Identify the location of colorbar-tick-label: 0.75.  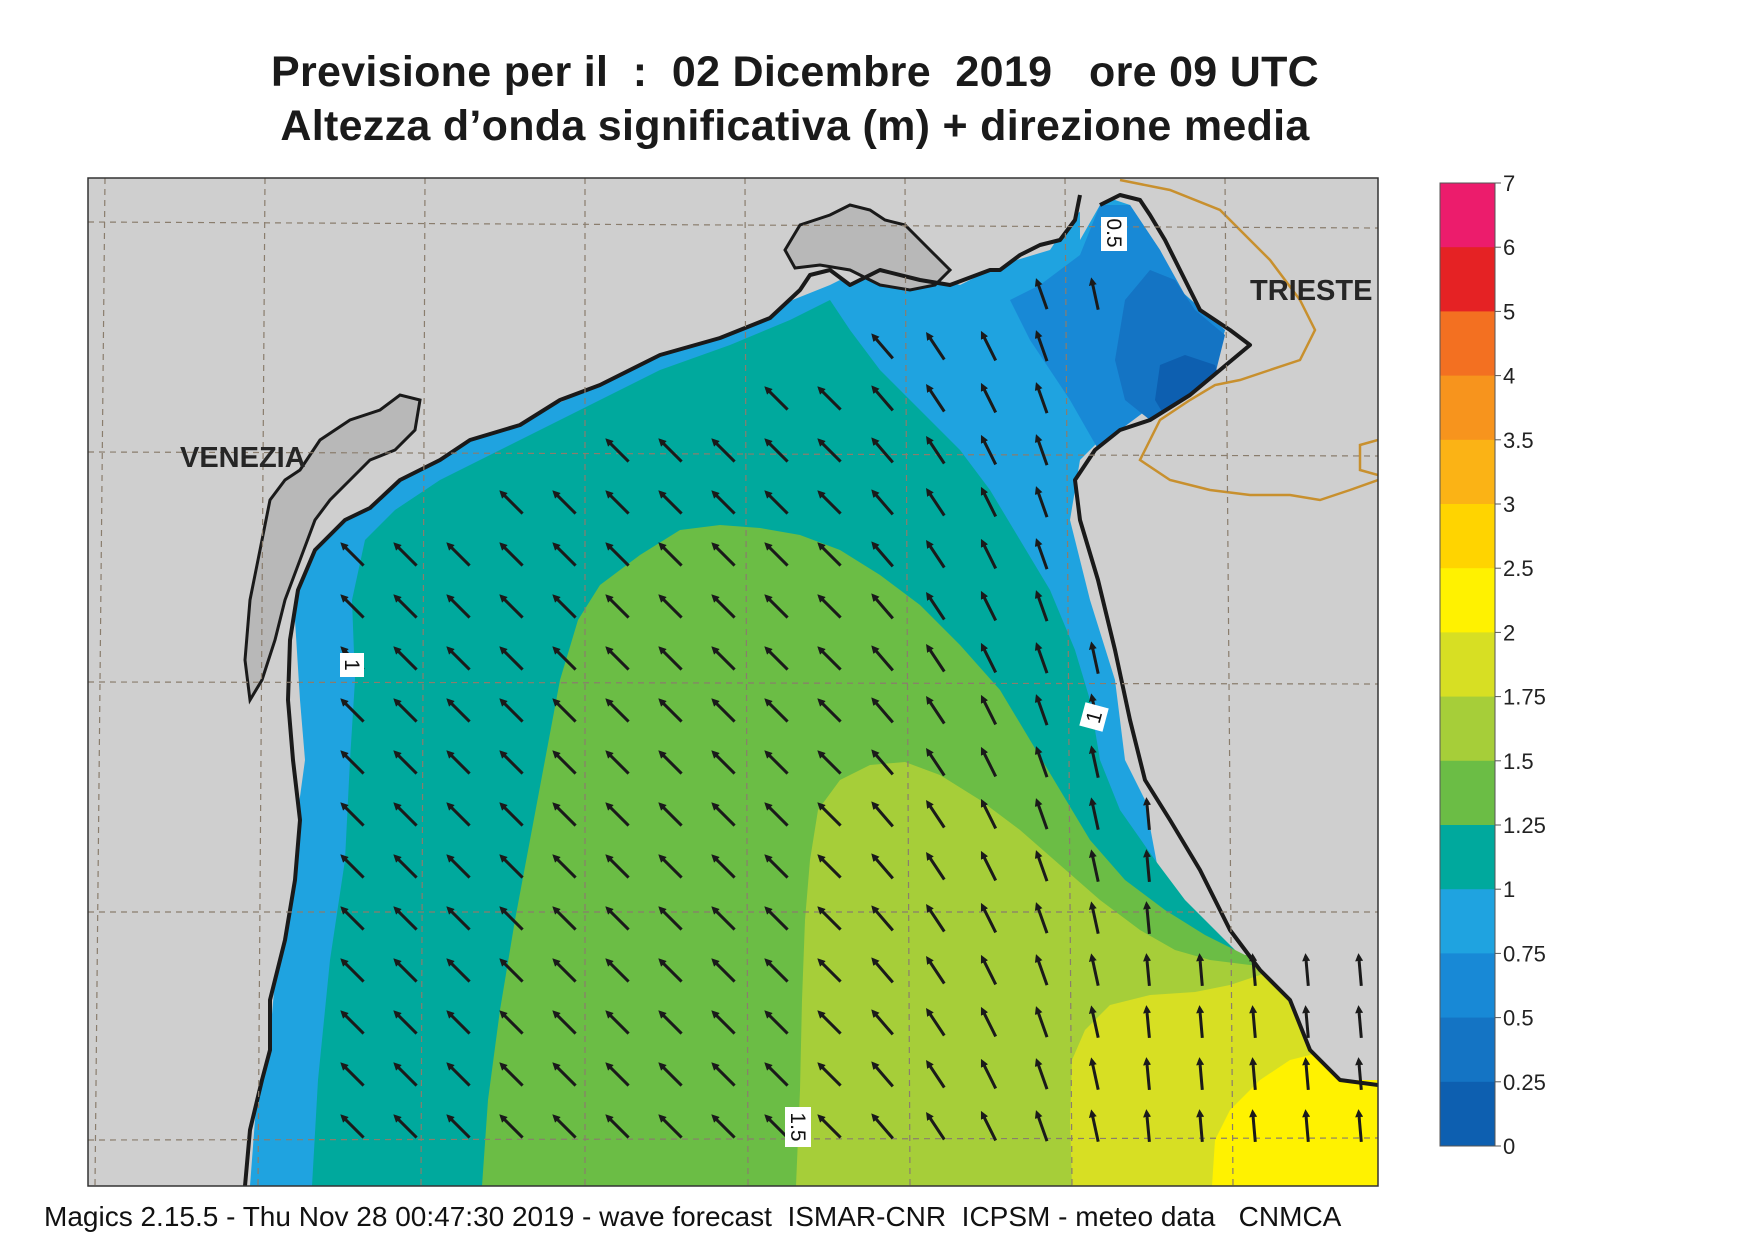
(1524, 953).